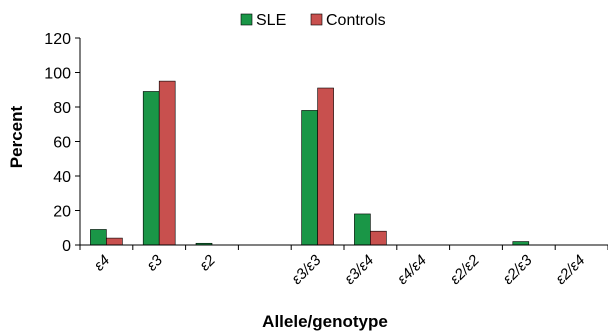 The width and height of the screenshot is (608, 333). What do you see at coordinates (57, 74) in the screenshot?
I see `y-tick-label: 100` at bounding box center [57, 74].